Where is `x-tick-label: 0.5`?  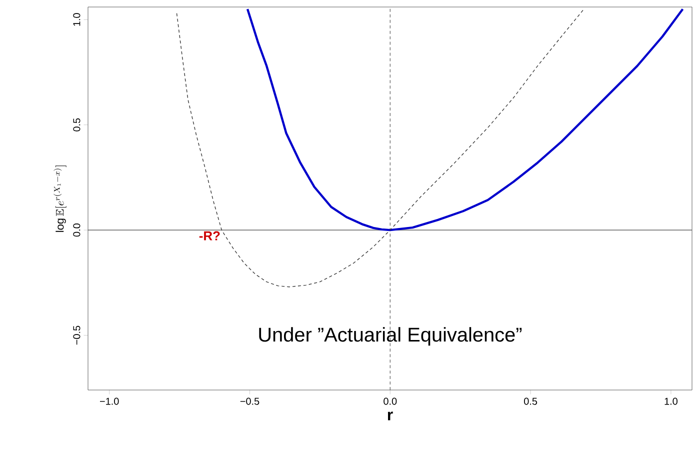 x-tick-label: 0.5 is located at coordinates (531, 401).